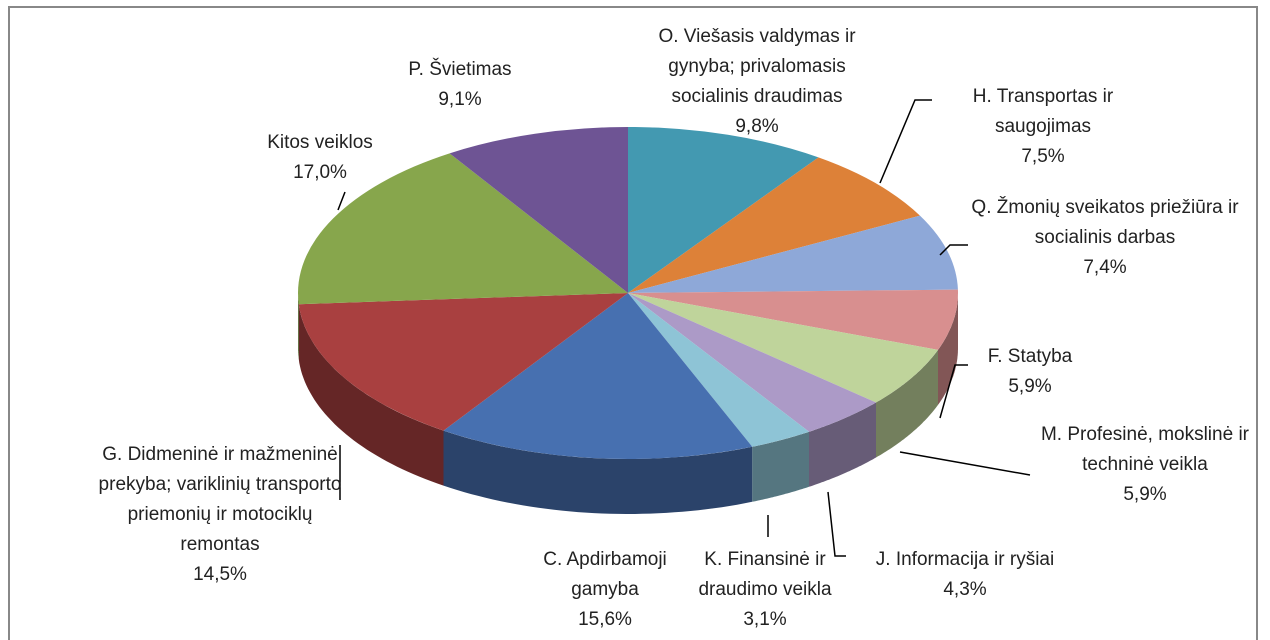 This screenshot has height=640, width=1270. Describe the element at coordinates (965, 589) in the screenshot. I see `slice-value: 4,3%` at that location.